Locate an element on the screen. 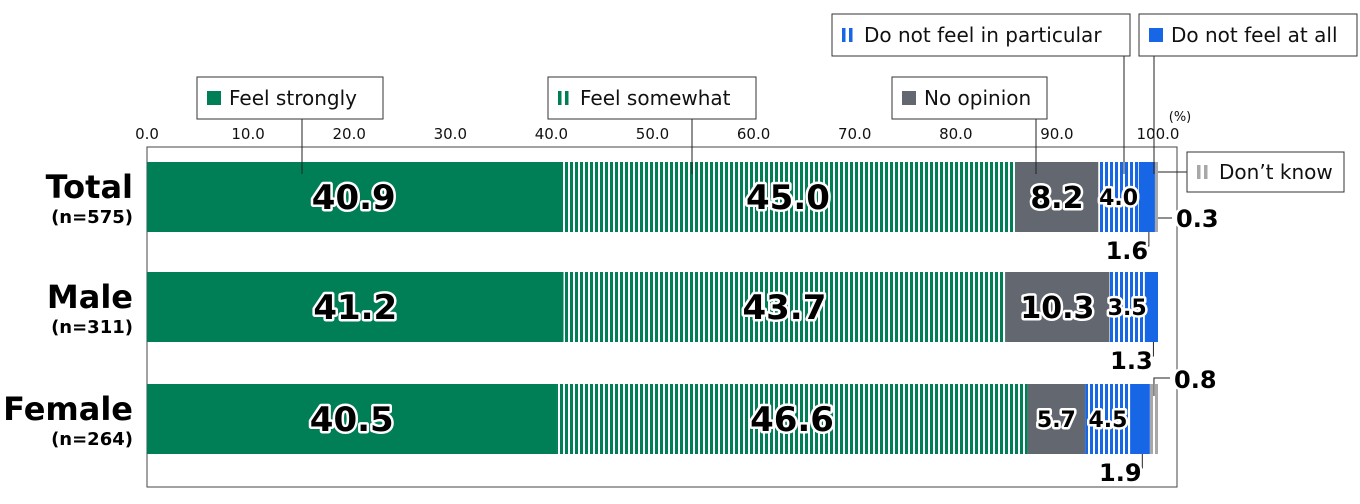 This screenshot has width=1360, height=504. value-label: 8.2 is located at coordinates (1056, 198).